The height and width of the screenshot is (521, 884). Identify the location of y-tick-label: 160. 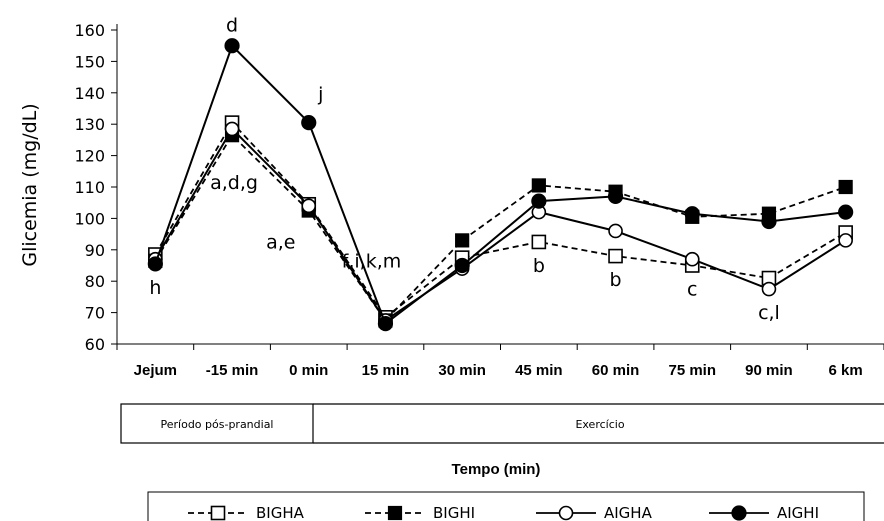
(89, 30).